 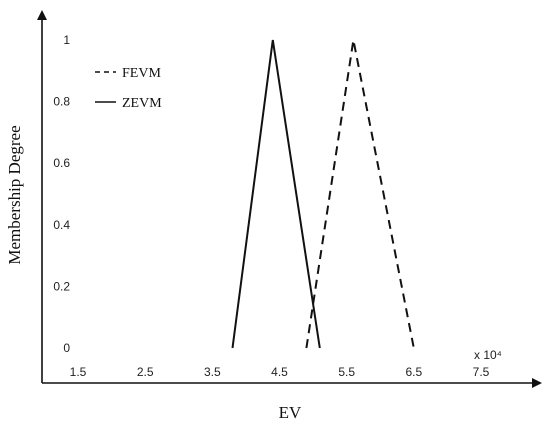 What do you see at coordinates (276, 194) in the screenshot?
I see `series-line-zevm` at bounding box center [276, 194].